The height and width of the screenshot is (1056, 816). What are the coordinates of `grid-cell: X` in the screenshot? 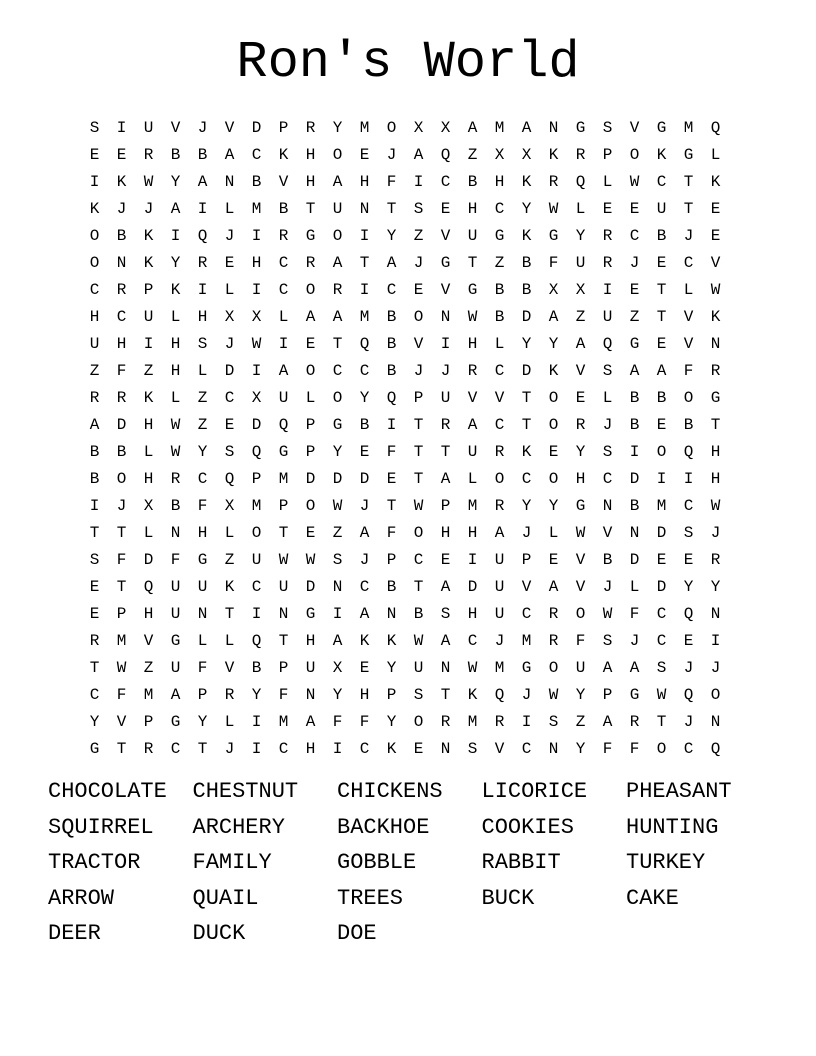 It's located at (229, 505).